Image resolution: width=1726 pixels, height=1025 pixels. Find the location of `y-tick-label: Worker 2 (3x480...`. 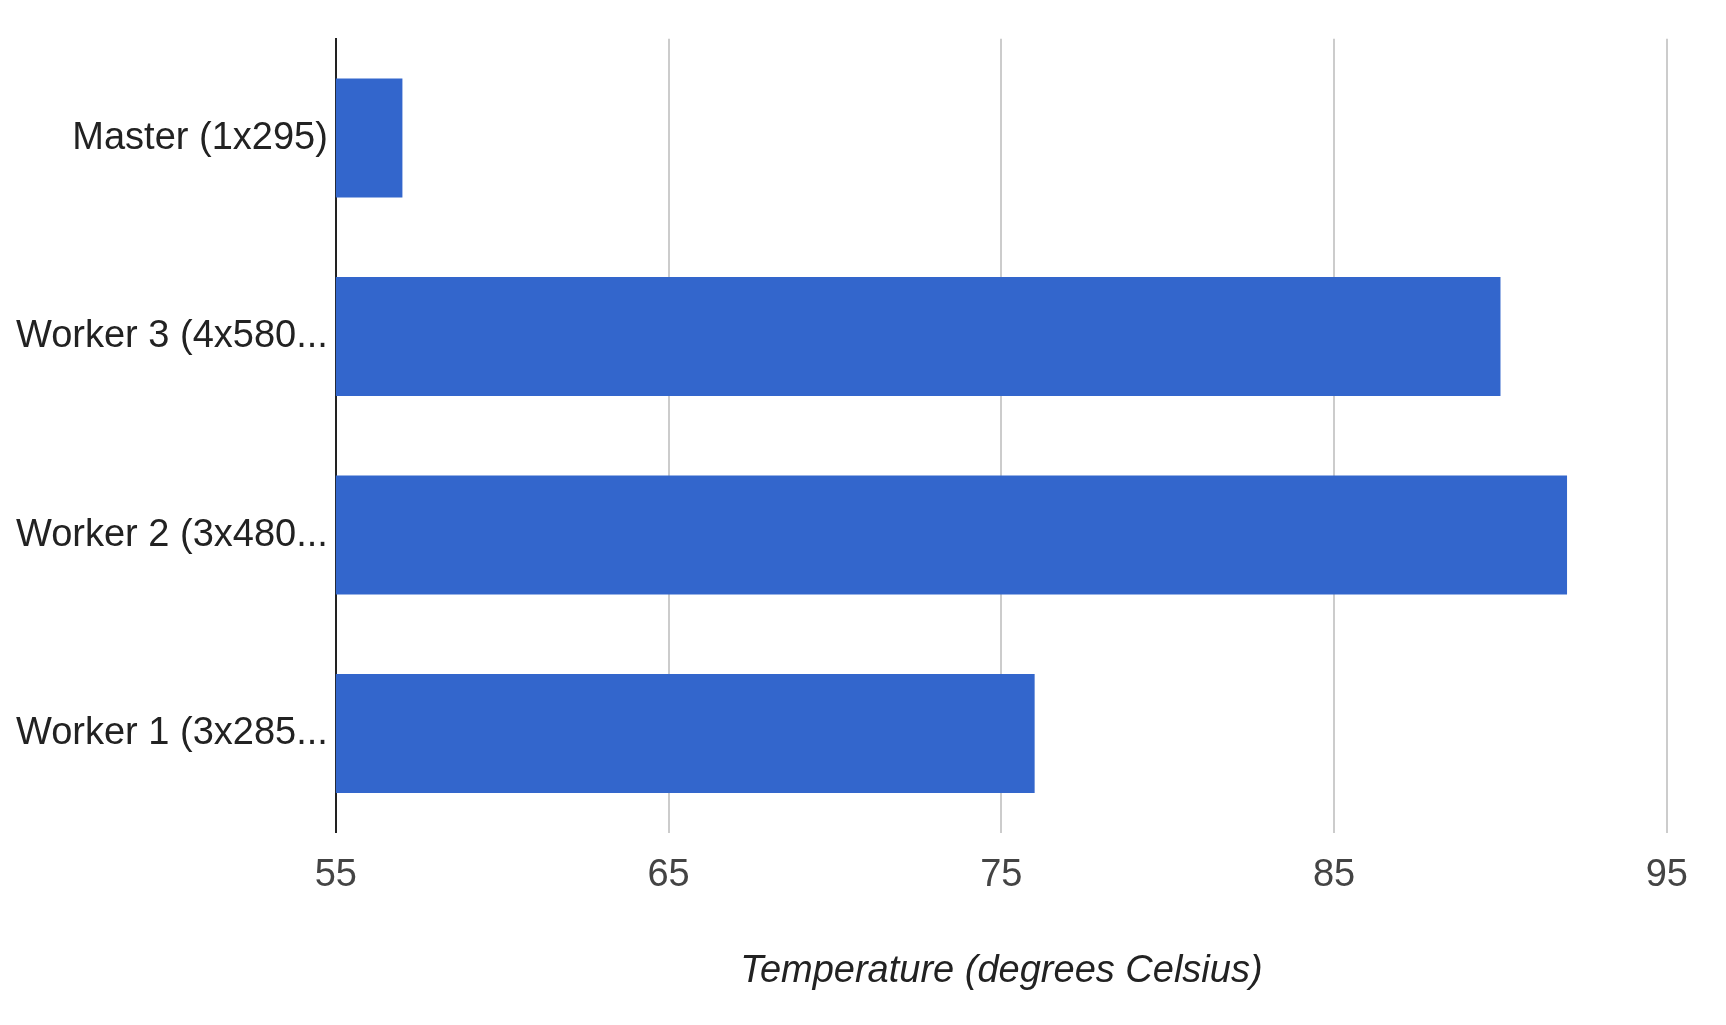

y-tick-label: Worker 2 (3x480... is located at coordinates (171, 532).